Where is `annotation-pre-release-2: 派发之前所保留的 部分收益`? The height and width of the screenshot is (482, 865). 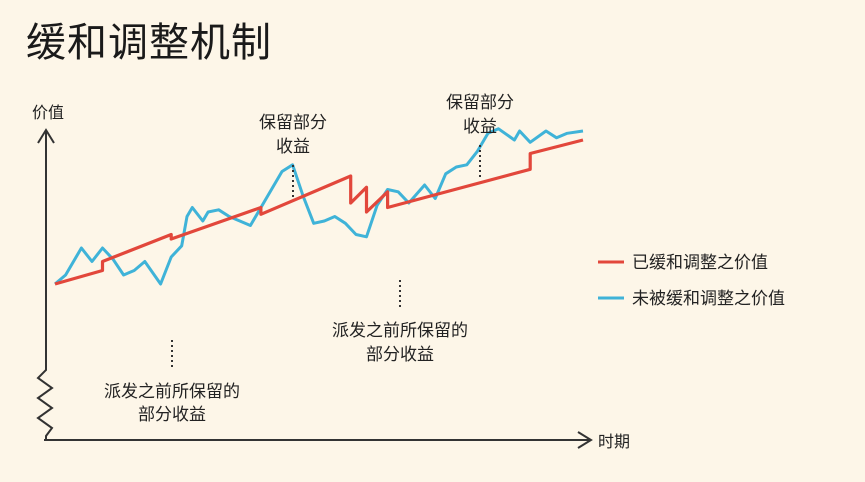 annotation-pre-release-2: 派发之前所保留的 部分收益 is located at coordinates (400, 322).